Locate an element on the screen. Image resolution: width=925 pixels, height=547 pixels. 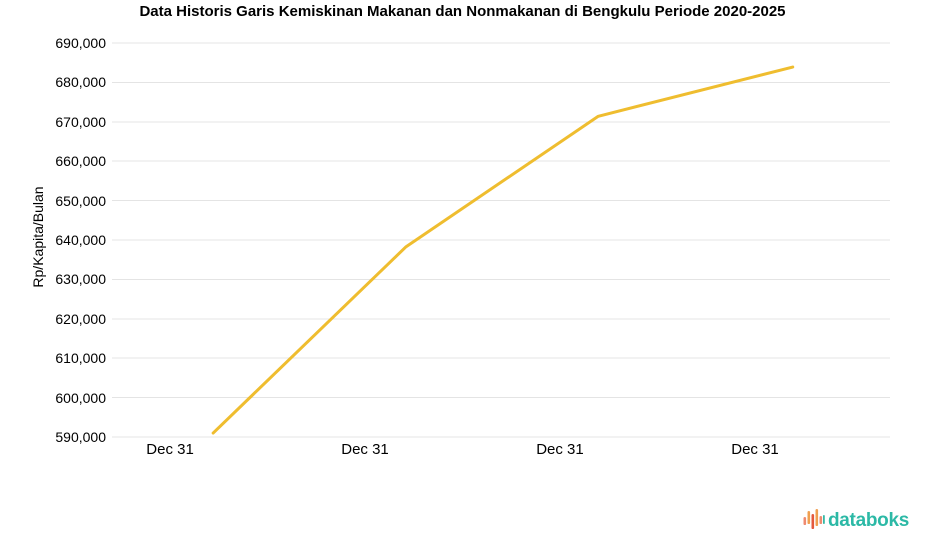
y-tick-label: 600,000 is located at coordinates (80, 397).